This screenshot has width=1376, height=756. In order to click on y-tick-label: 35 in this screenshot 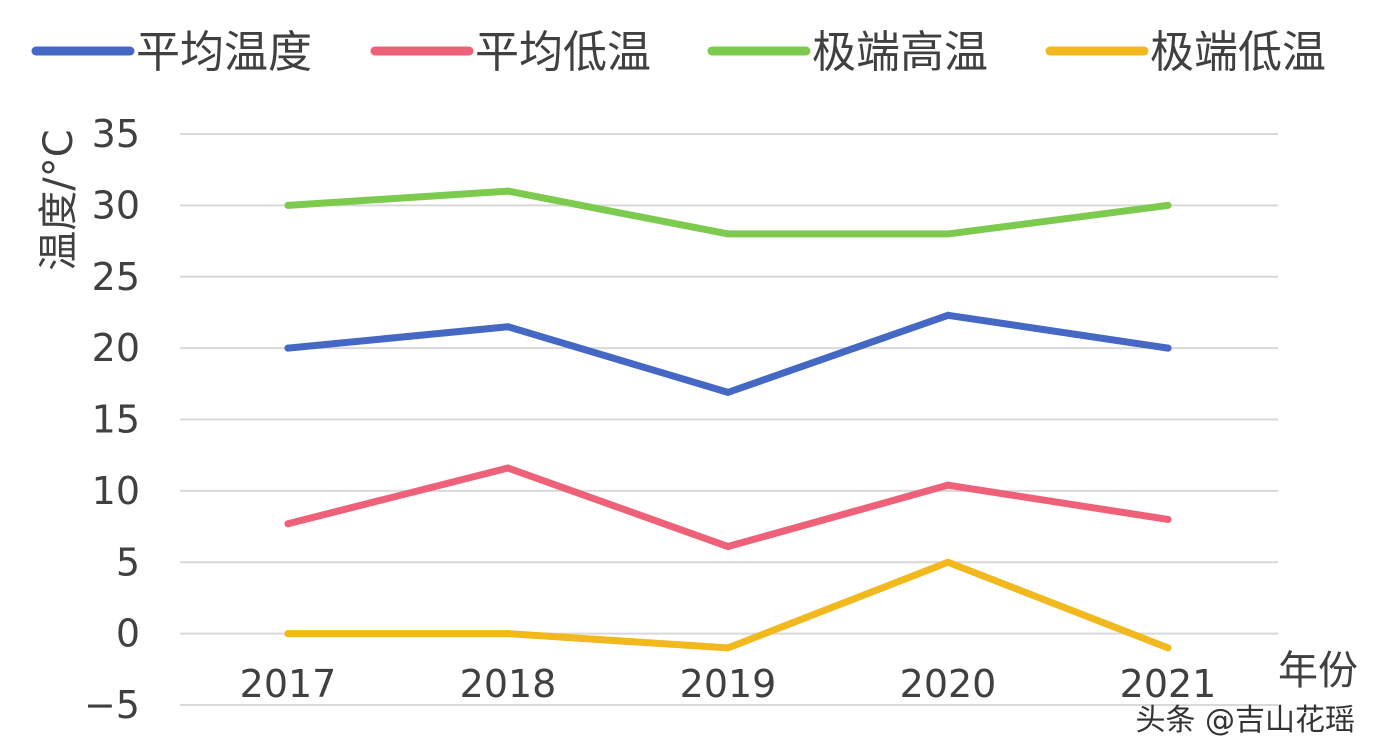, I will do `click(116, 134)`.